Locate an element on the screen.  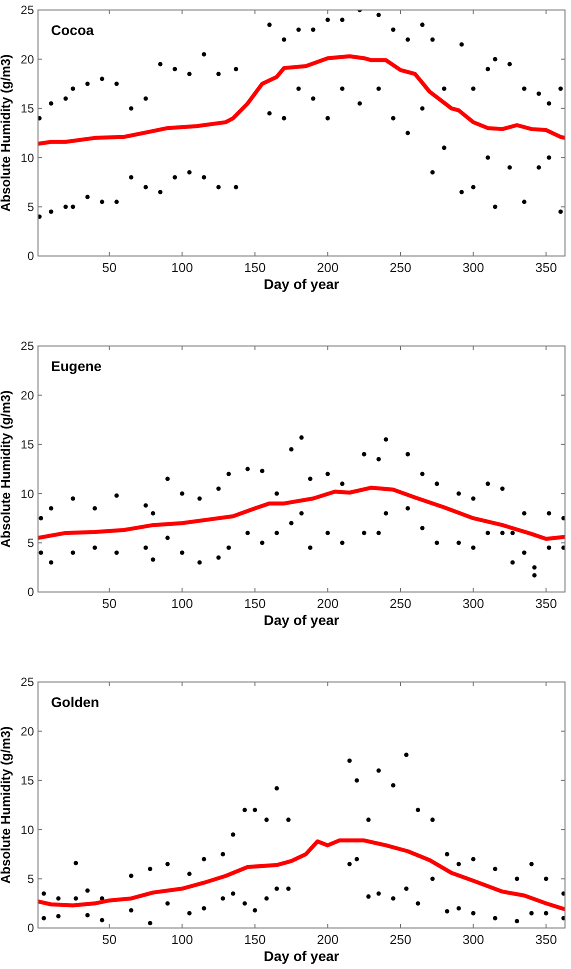
text: Golden is located at coordinates (75, 702).